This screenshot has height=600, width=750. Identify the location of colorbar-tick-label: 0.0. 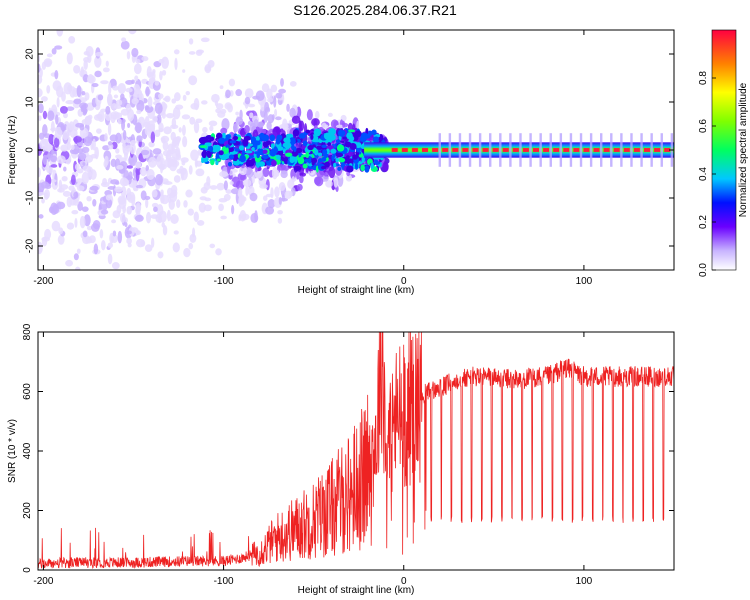
(703, 270).